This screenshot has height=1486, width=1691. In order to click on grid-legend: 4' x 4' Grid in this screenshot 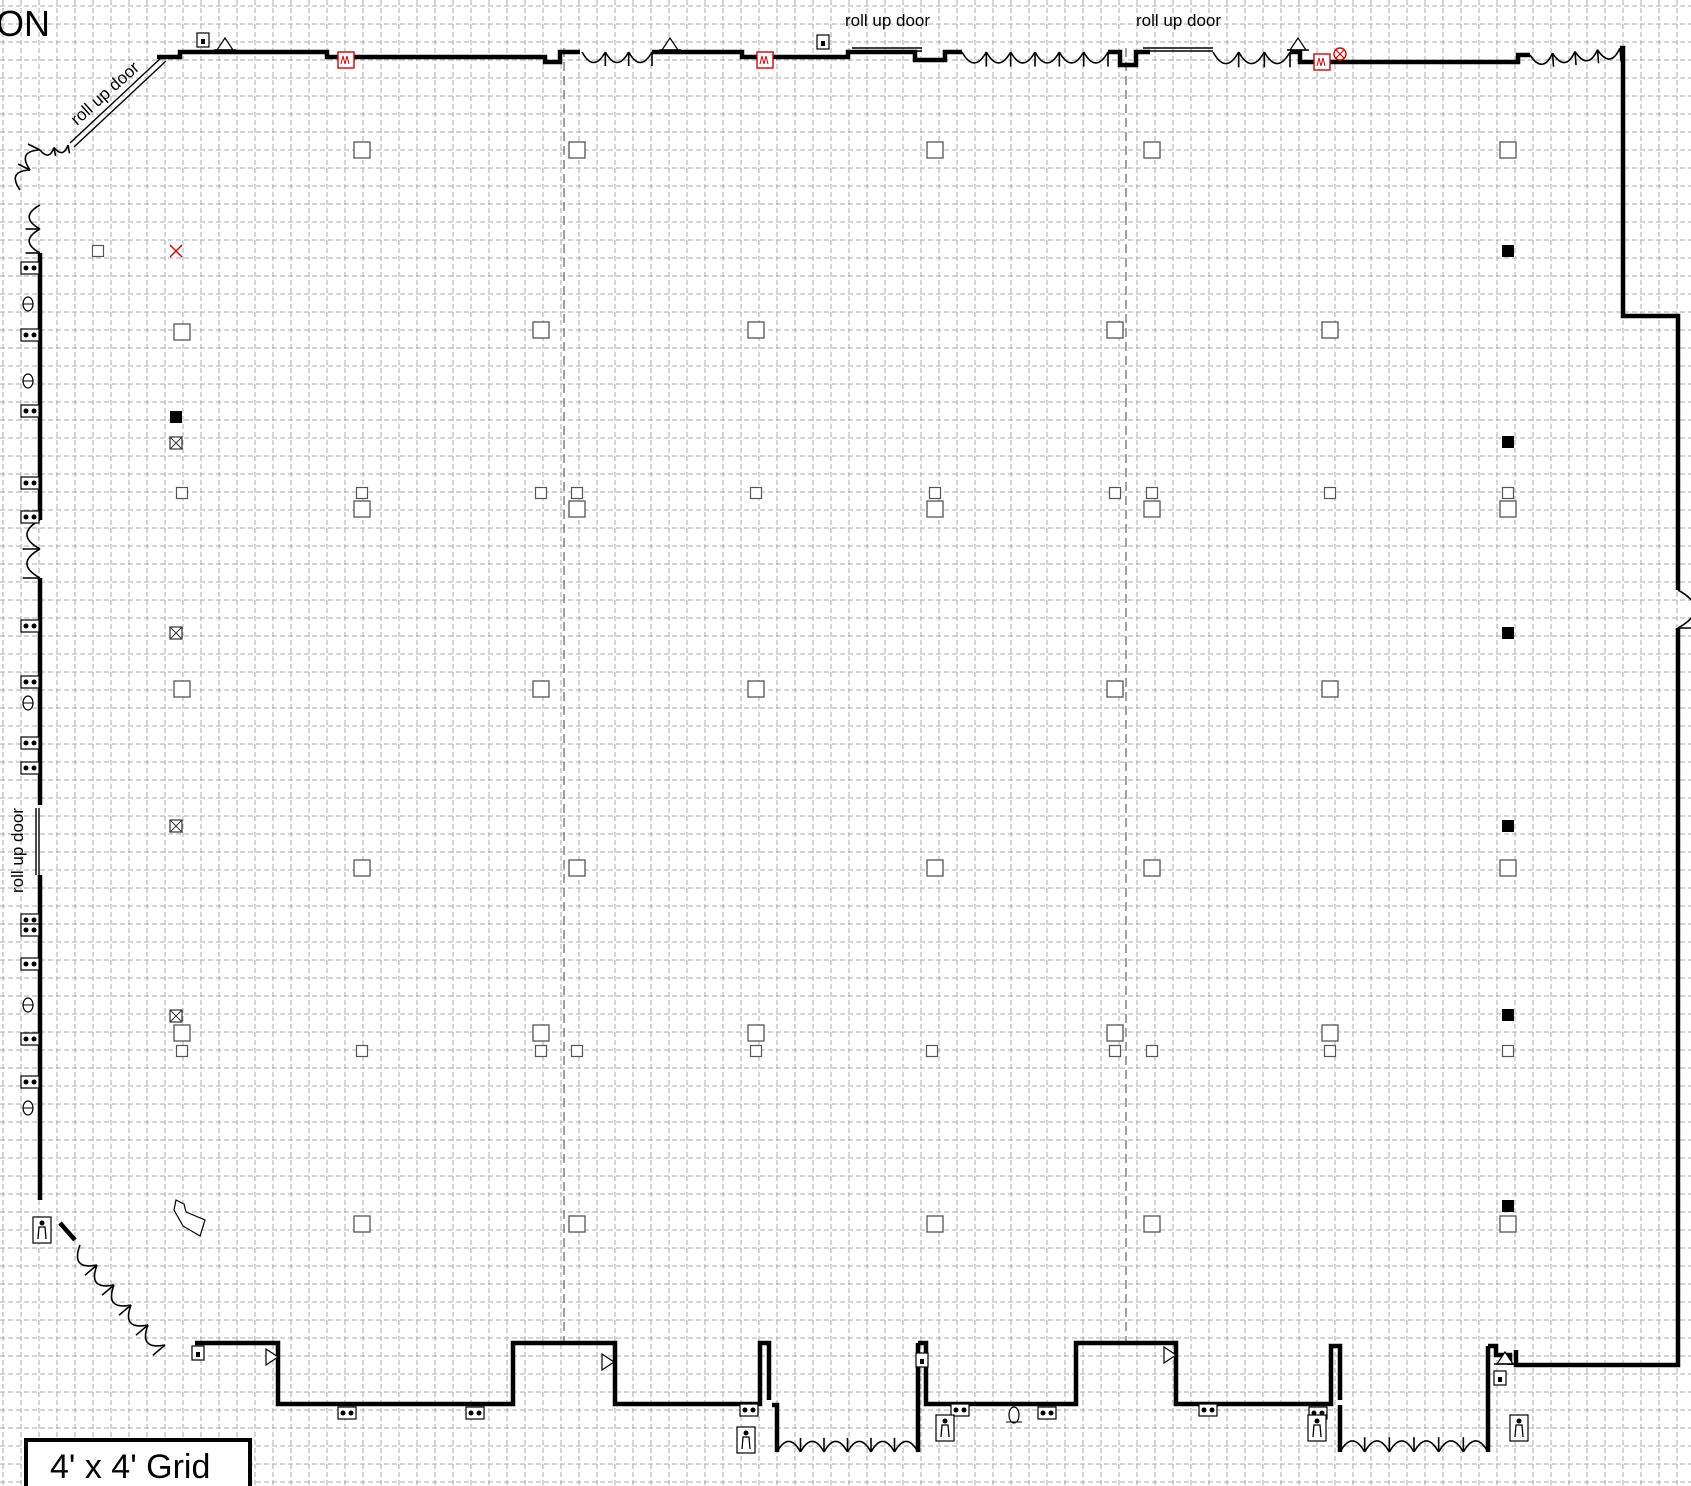, I will do `click(138, 1462)`.